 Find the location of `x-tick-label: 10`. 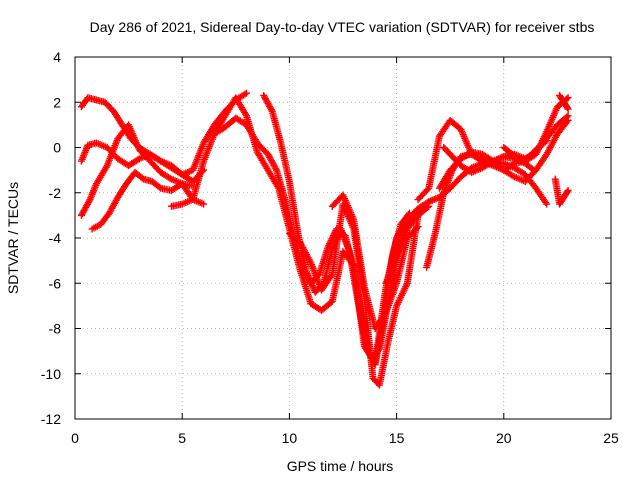

x-tick-label: 10 is located at coordinates (290, 438).